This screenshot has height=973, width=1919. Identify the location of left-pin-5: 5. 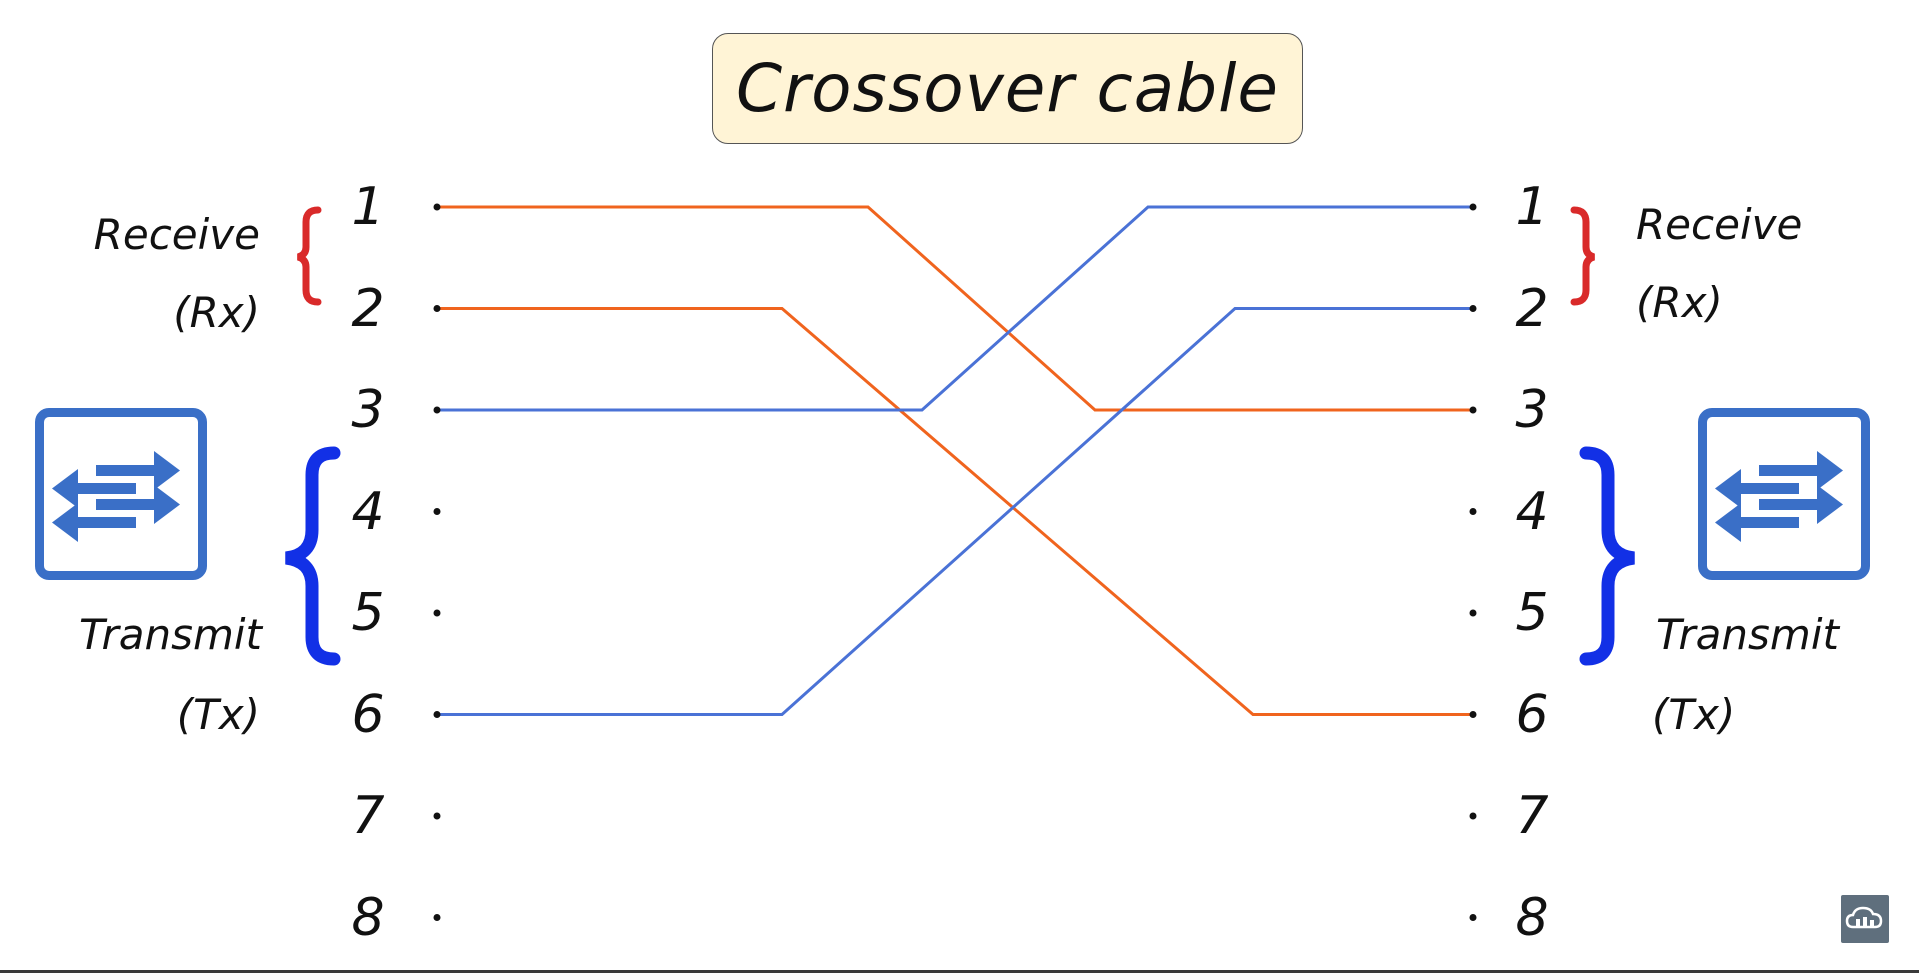
(368, 613).